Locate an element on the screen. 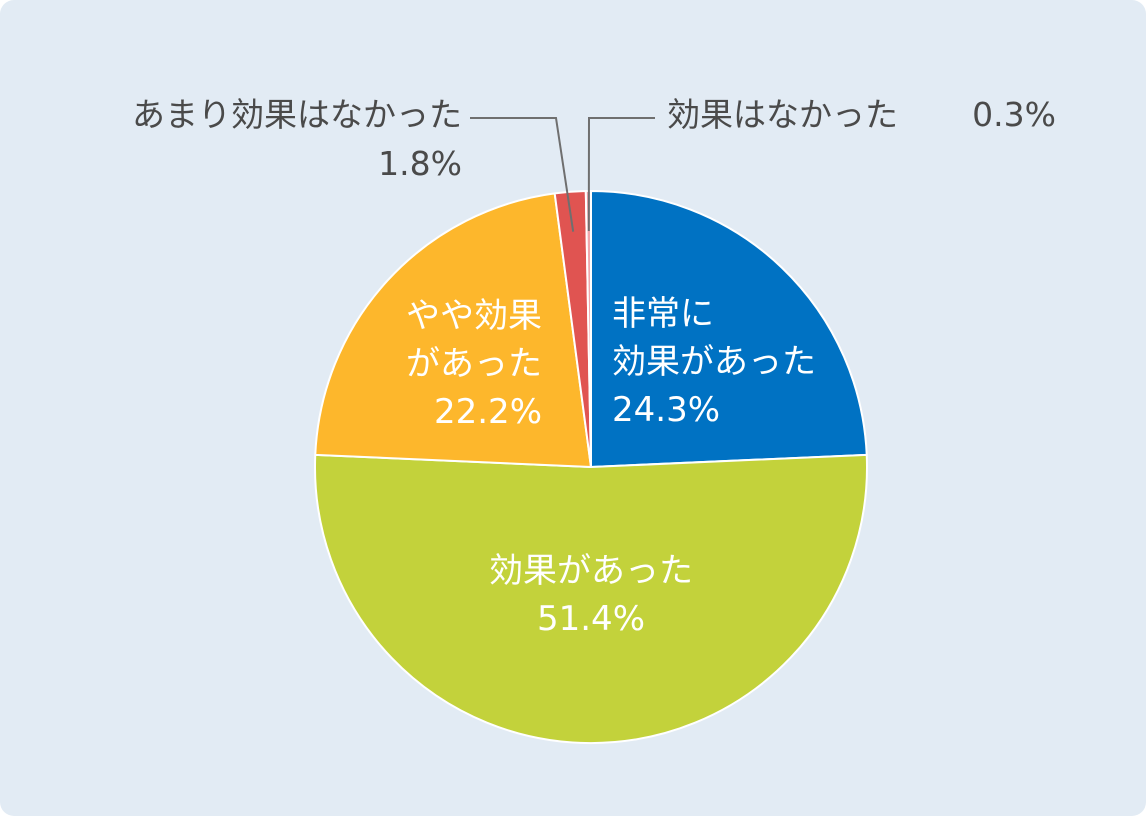 Image resolution: width=1146 pixels, height=816 pixels. slice-label-somewhat-effective-line2: があった is located at coordinates (474, 364).